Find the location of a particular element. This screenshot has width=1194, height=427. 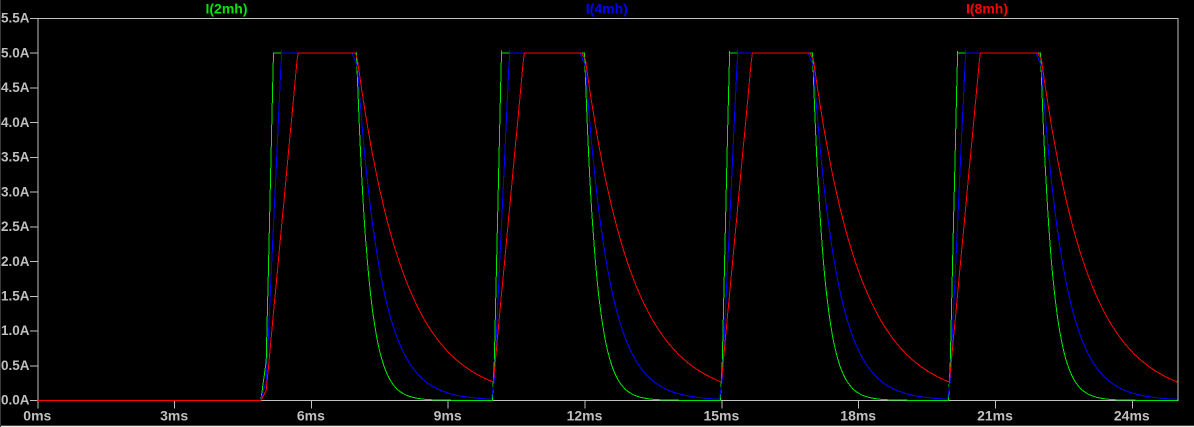

svg-text: 3.0A is located at coordinates (15, 191).